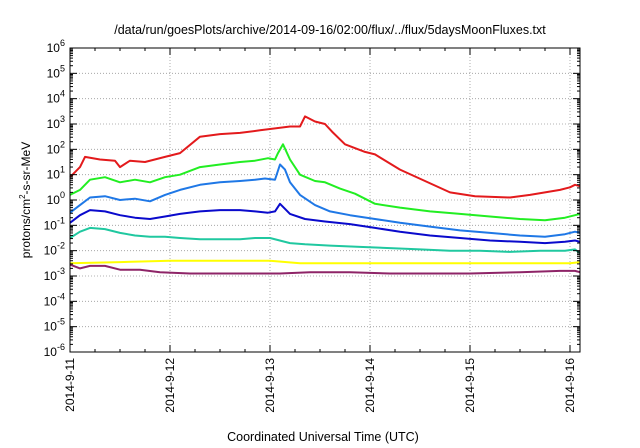 This screenshot has width=640, height=448. What do you see at coordinates (570, 385) in the screenshot?
I see `x-tick-label: 2014-9-16` at bounding box center [570, 385].